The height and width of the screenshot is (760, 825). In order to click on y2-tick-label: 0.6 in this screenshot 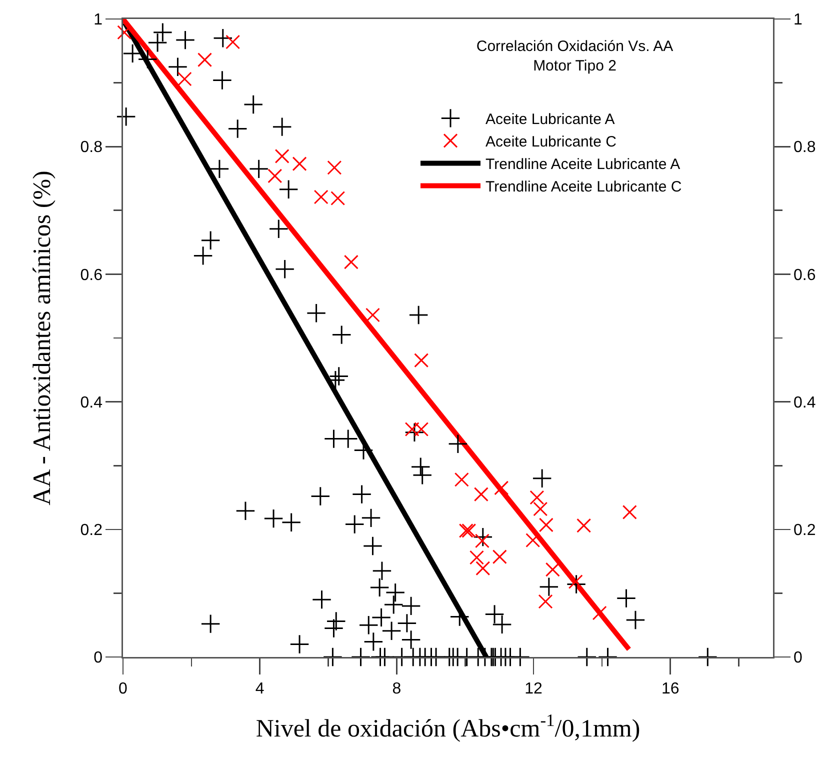, I will do `click(805, 275)`.